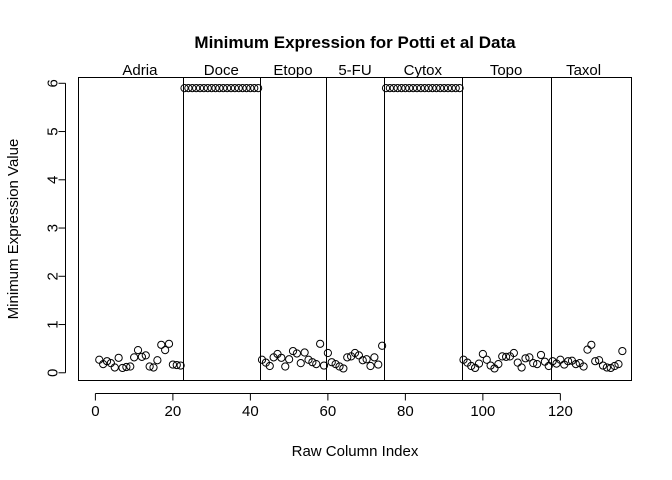  Describe the element at coordinates (423, 70) in the screenshot. I see `group-label: Cytox` at that location.